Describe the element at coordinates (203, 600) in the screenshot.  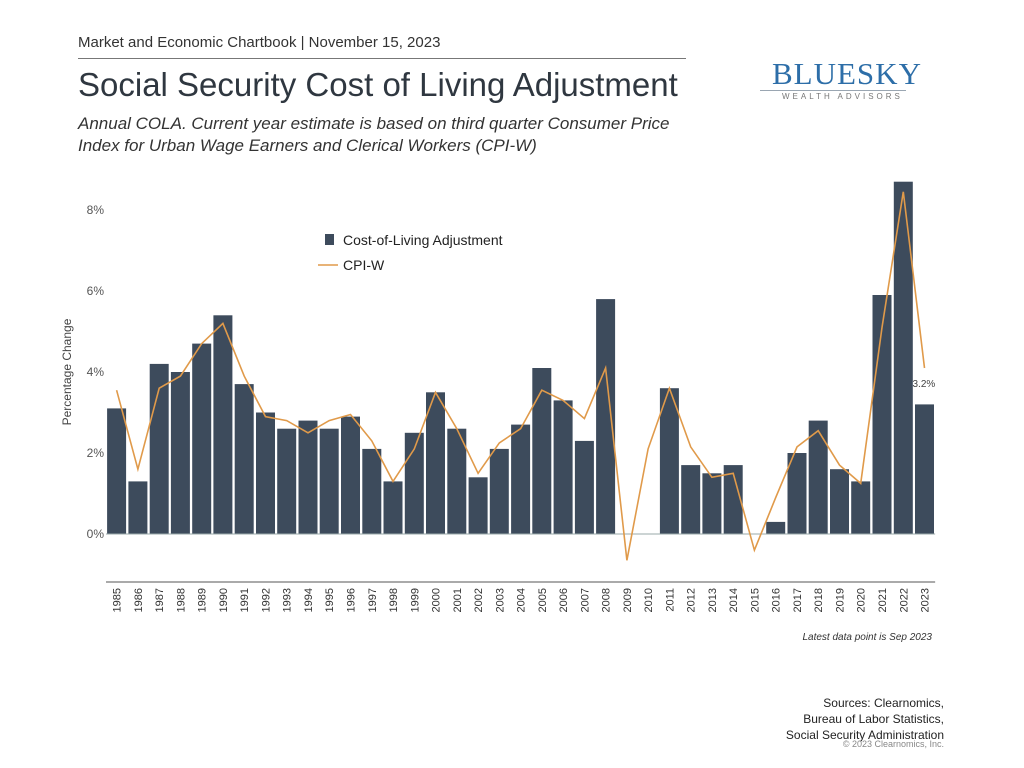
I see `x-tick-label: 1989` at that location.